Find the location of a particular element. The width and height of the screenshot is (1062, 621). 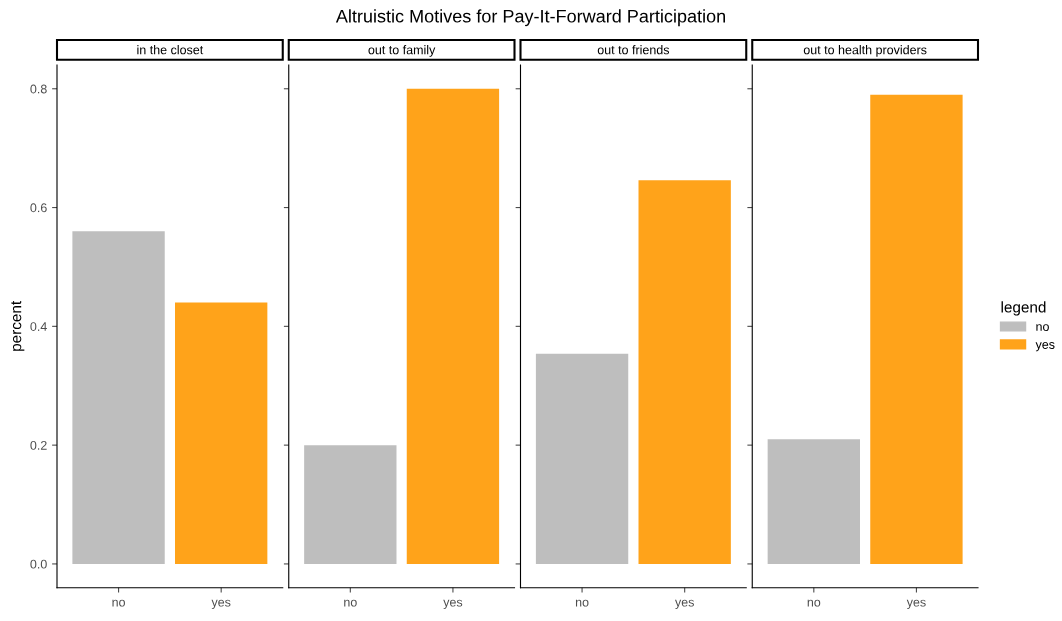

legend-label: yes is located at coordinates (1045, 347).